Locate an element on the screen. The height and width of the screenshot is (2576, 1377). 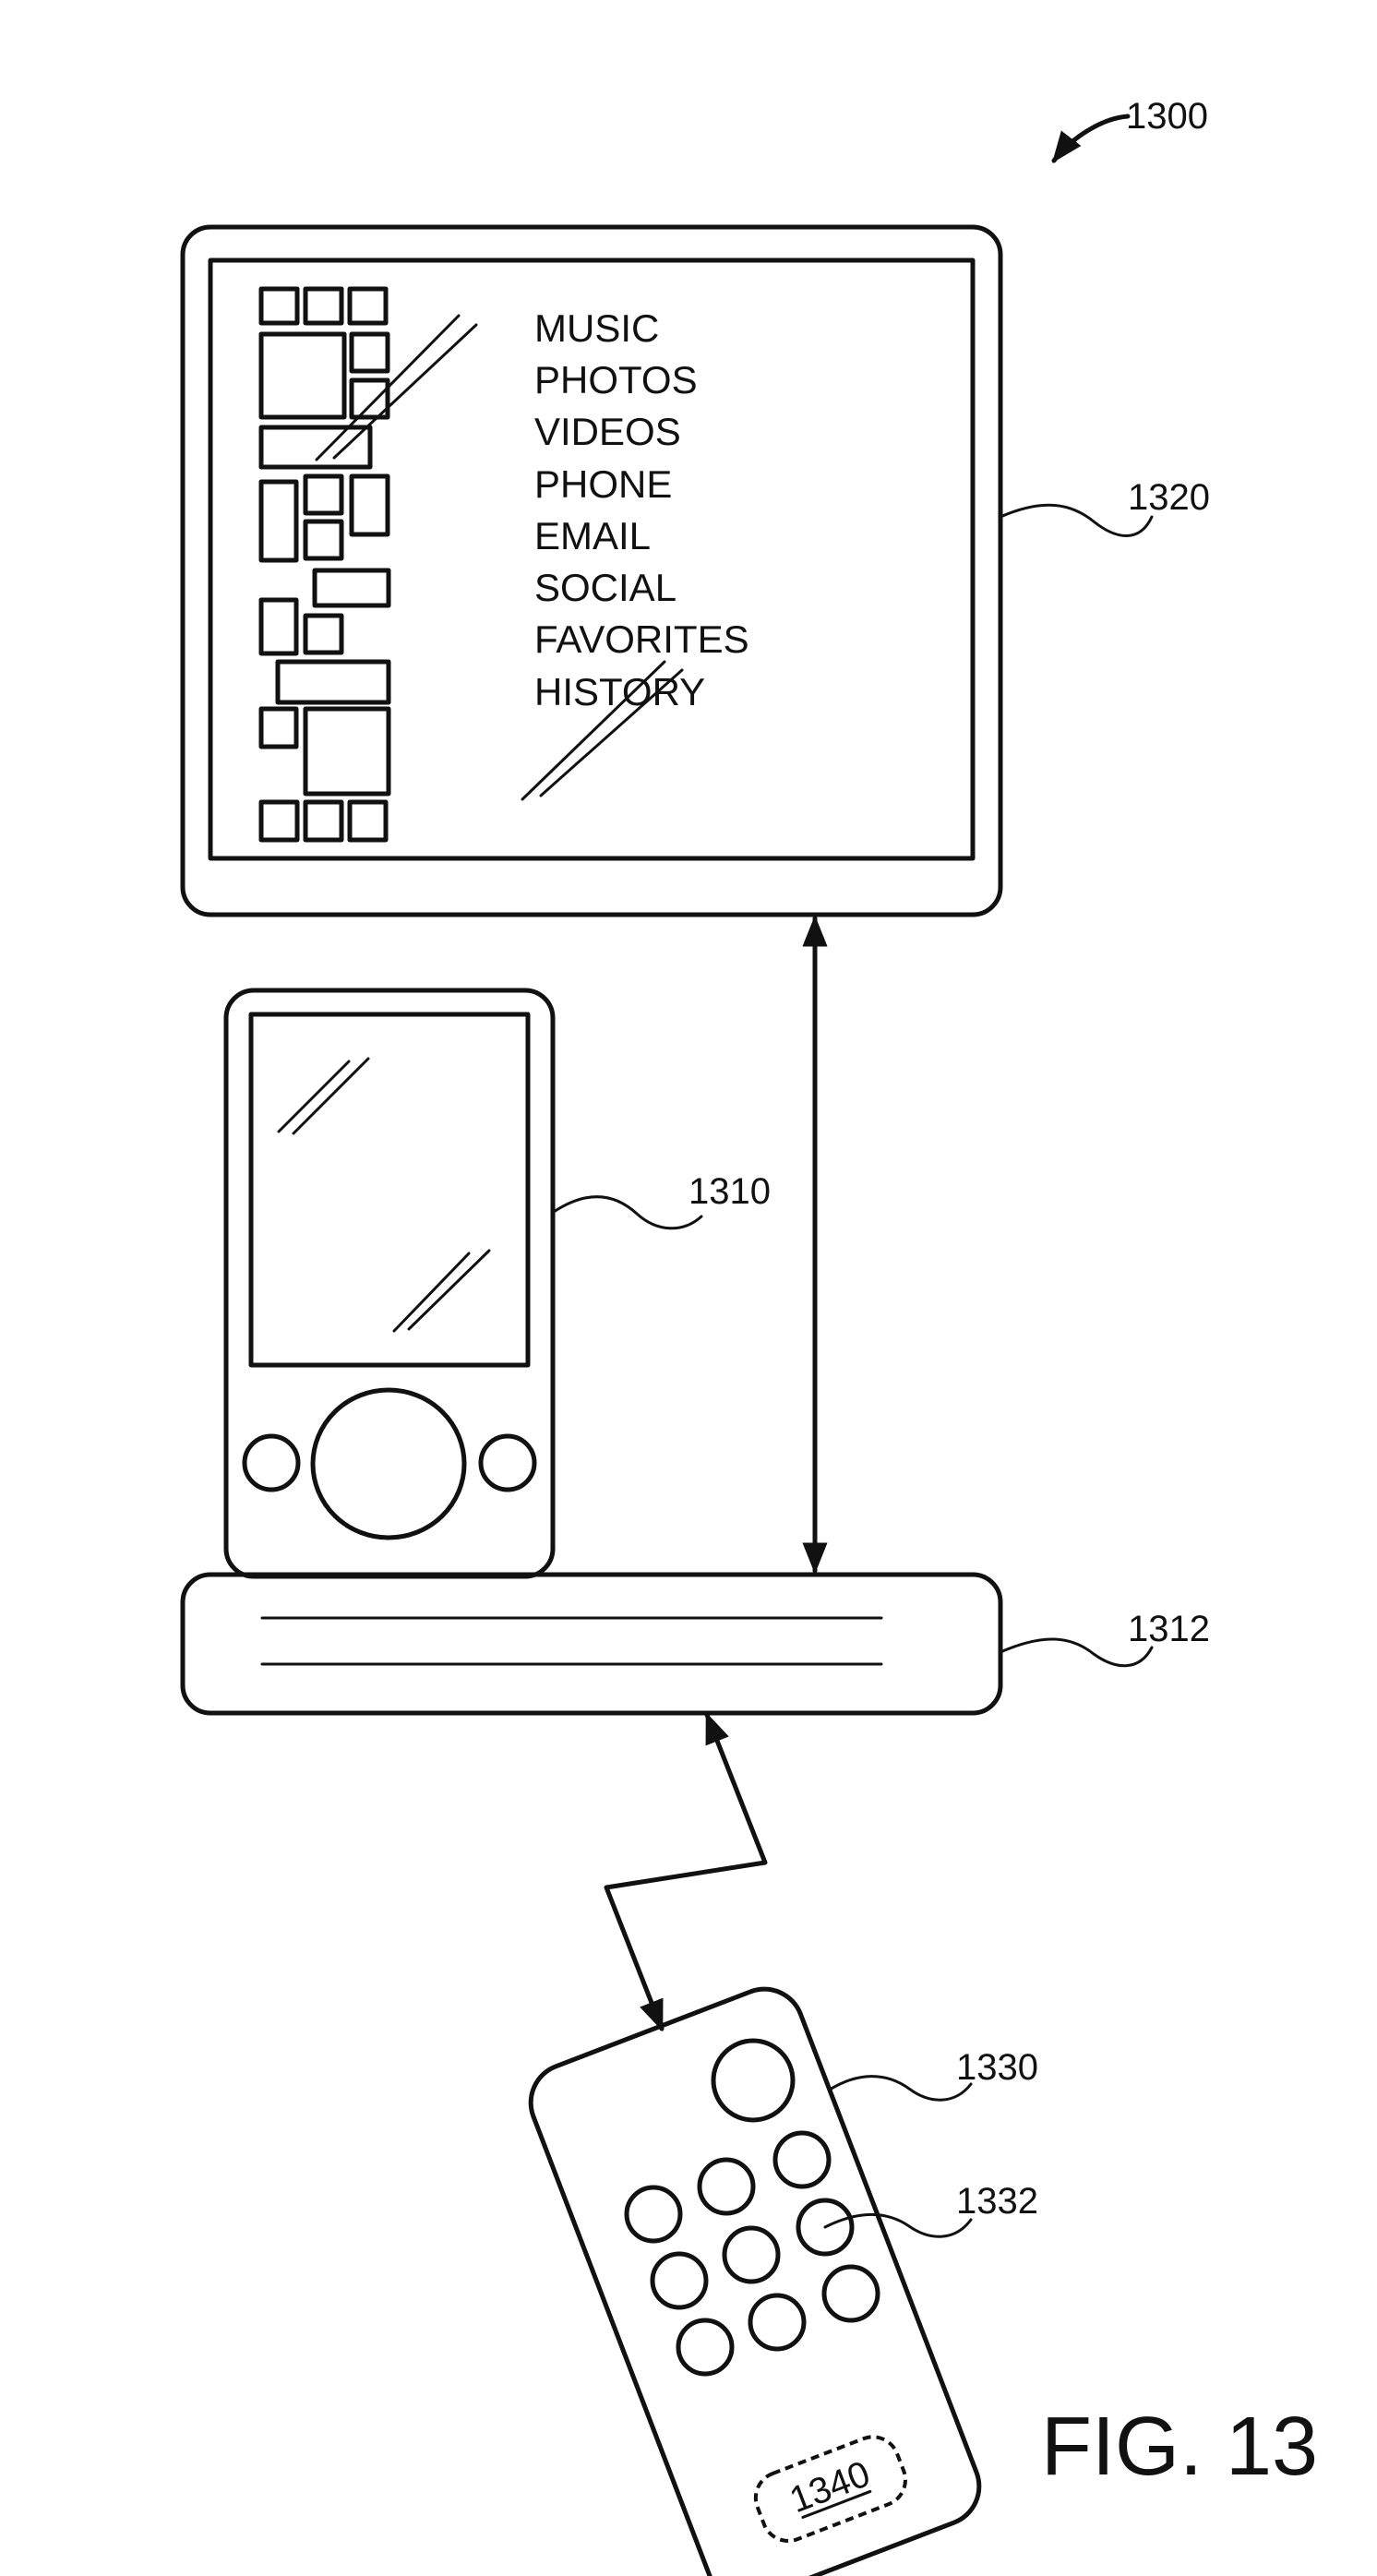
remote-control: 1340 1330 1332 is located at coordinates (779, 2277).